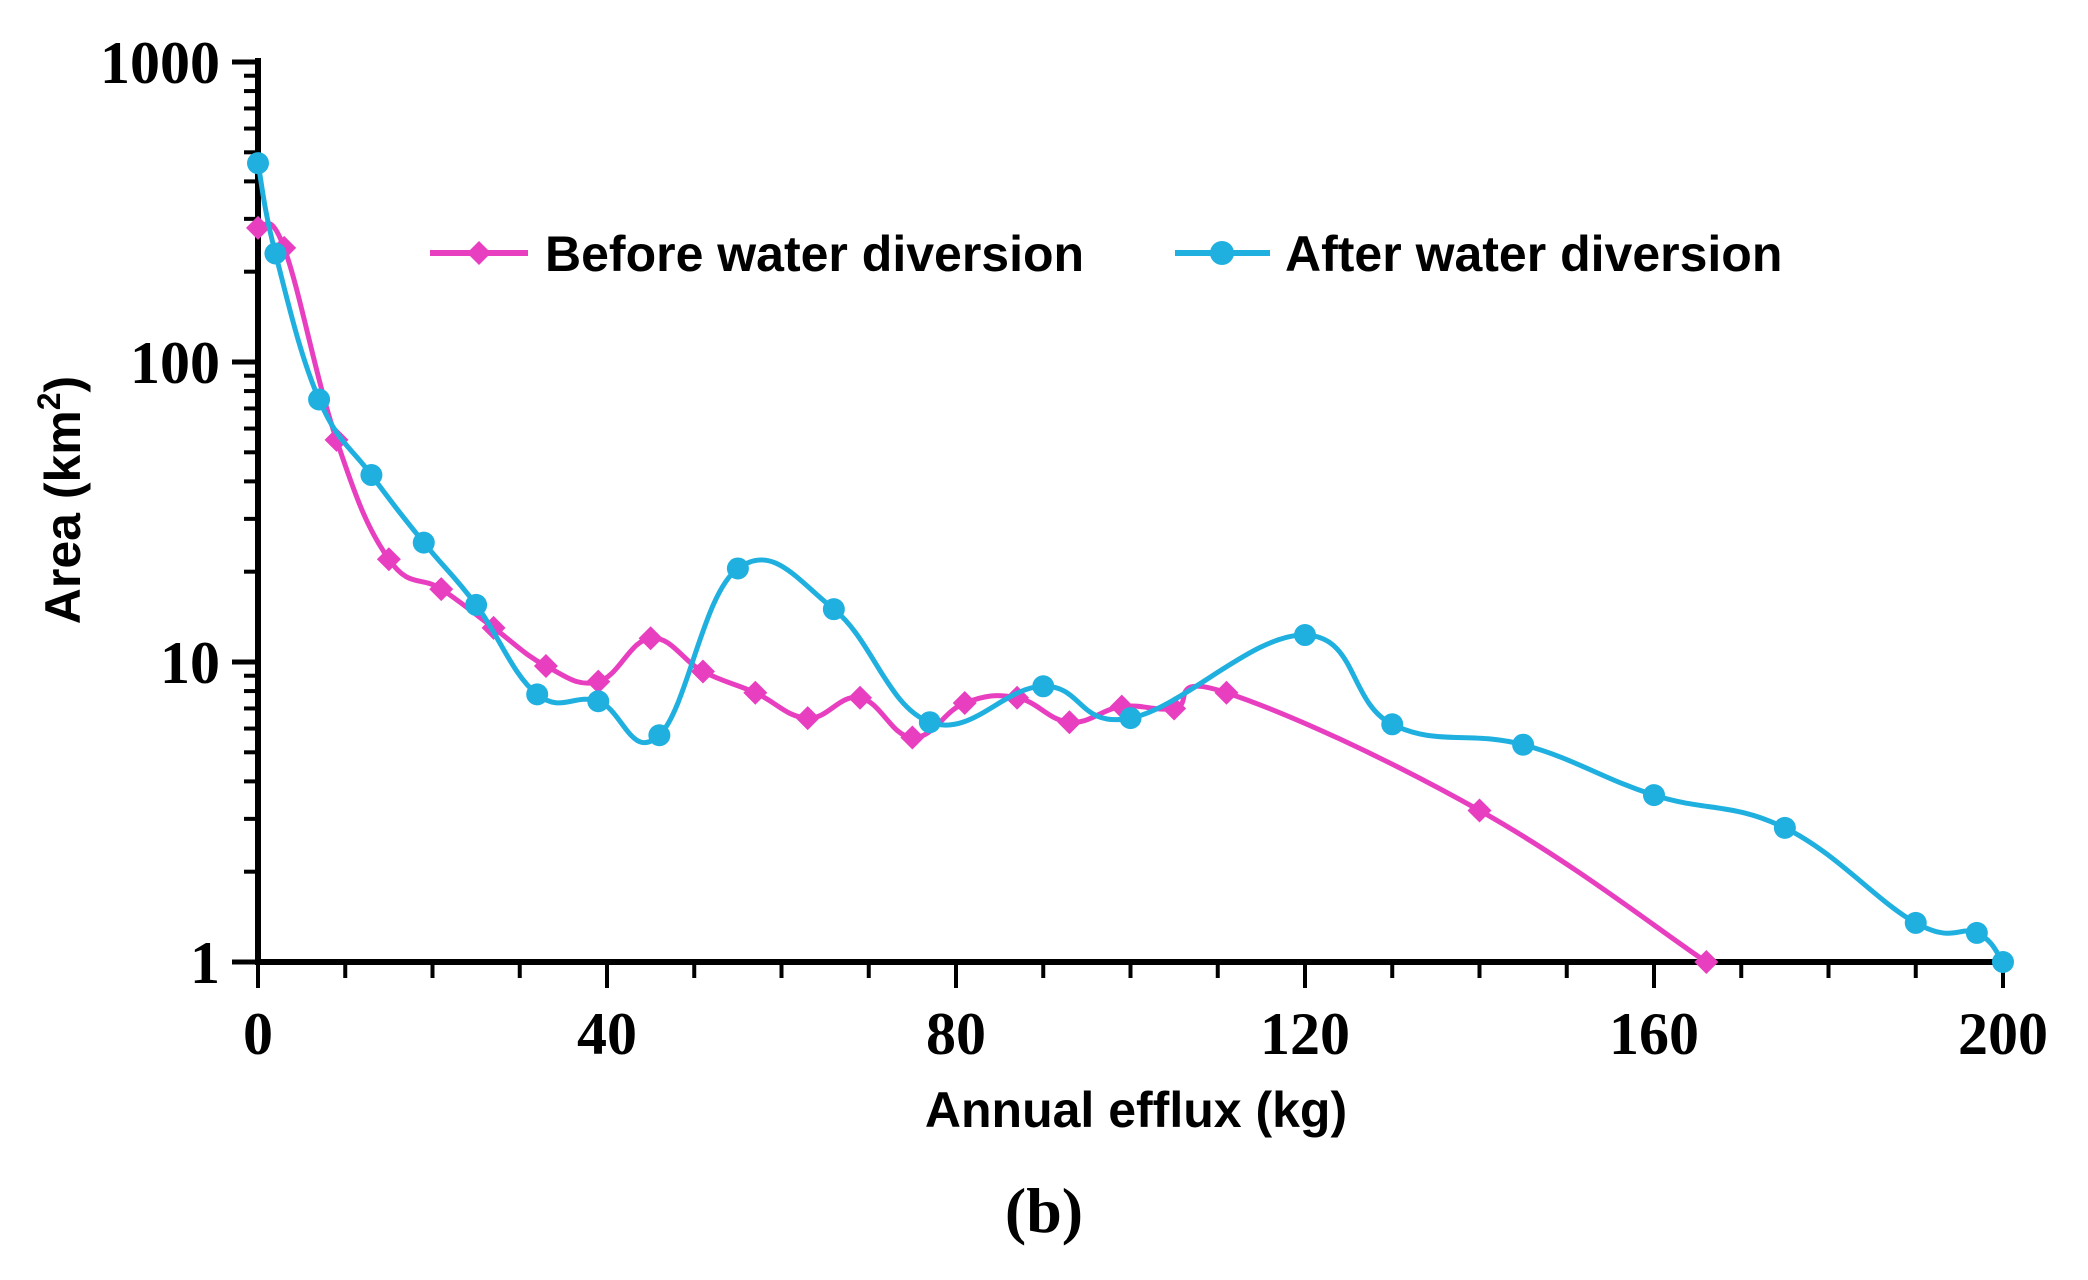 The width and height of the screenshot is (2088, 1280). What do you see at coordinates (814, 254) in the screenshot?
I see `legend-label-before: Before water diversion` at bounding box center [814, 254].